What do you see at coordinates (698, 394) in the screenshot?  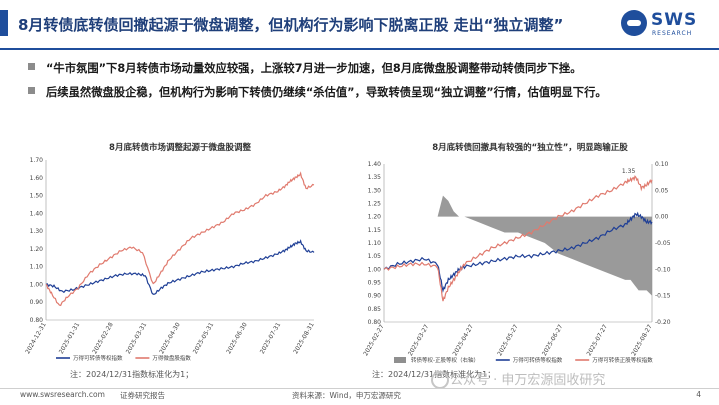 I see `page-number: 4` at bounding box center [698, 394].